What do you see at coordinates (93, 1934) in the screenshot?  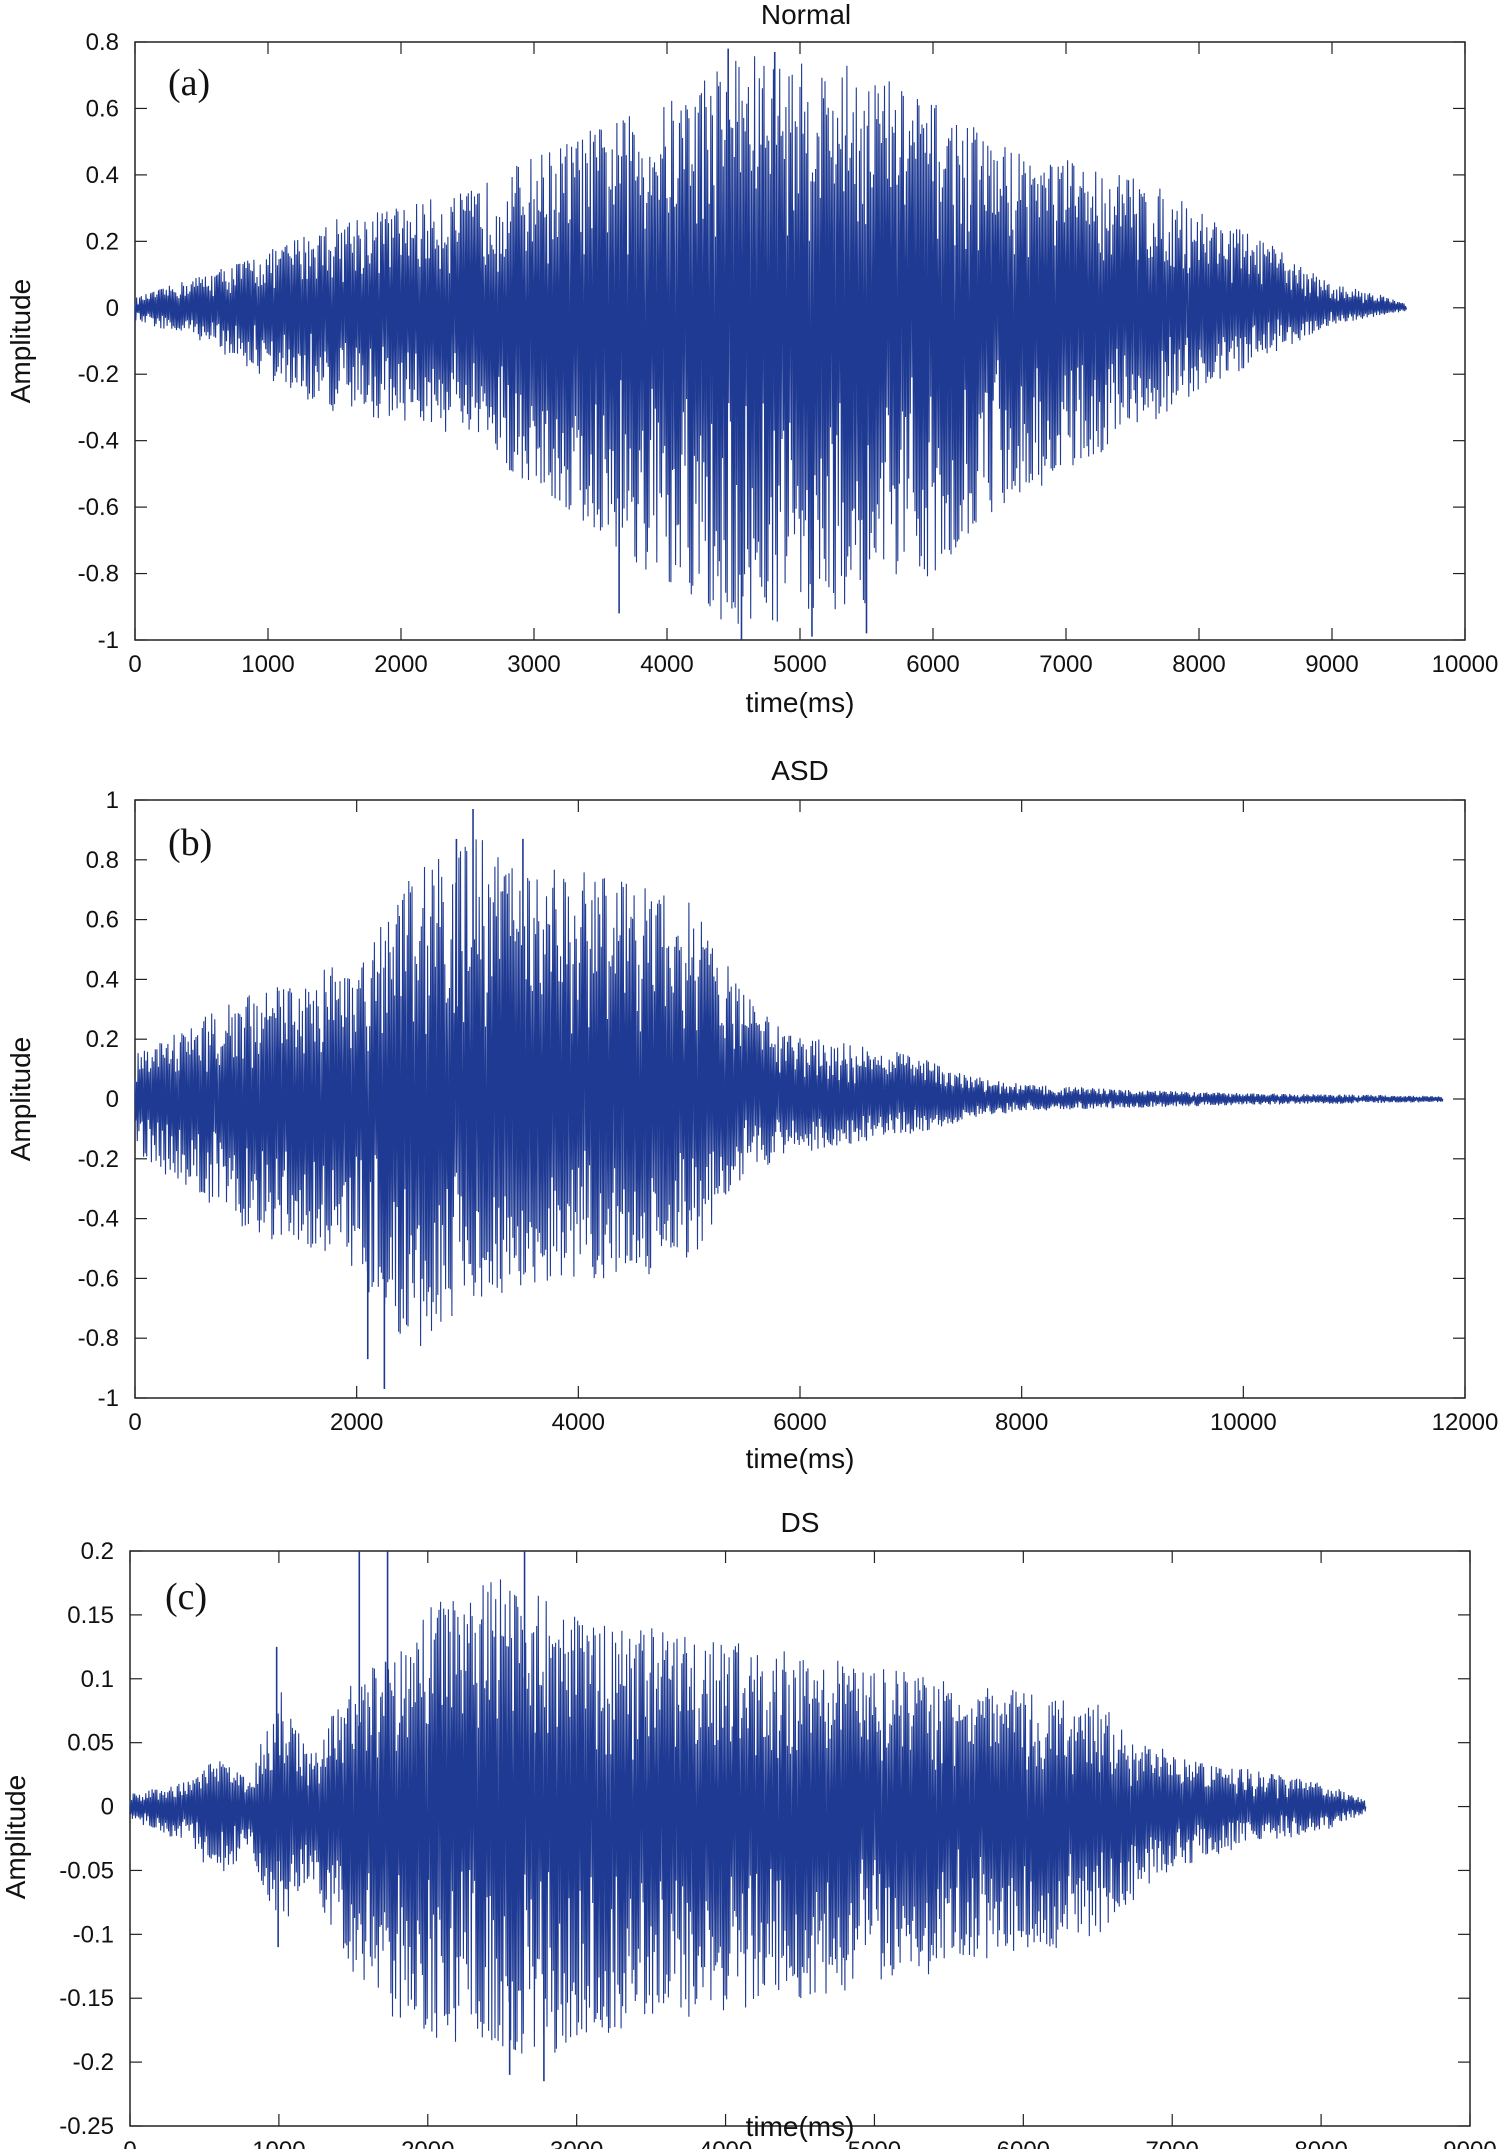 I see `y-tick-label: -0.1` at bounding box center [93, 1934].